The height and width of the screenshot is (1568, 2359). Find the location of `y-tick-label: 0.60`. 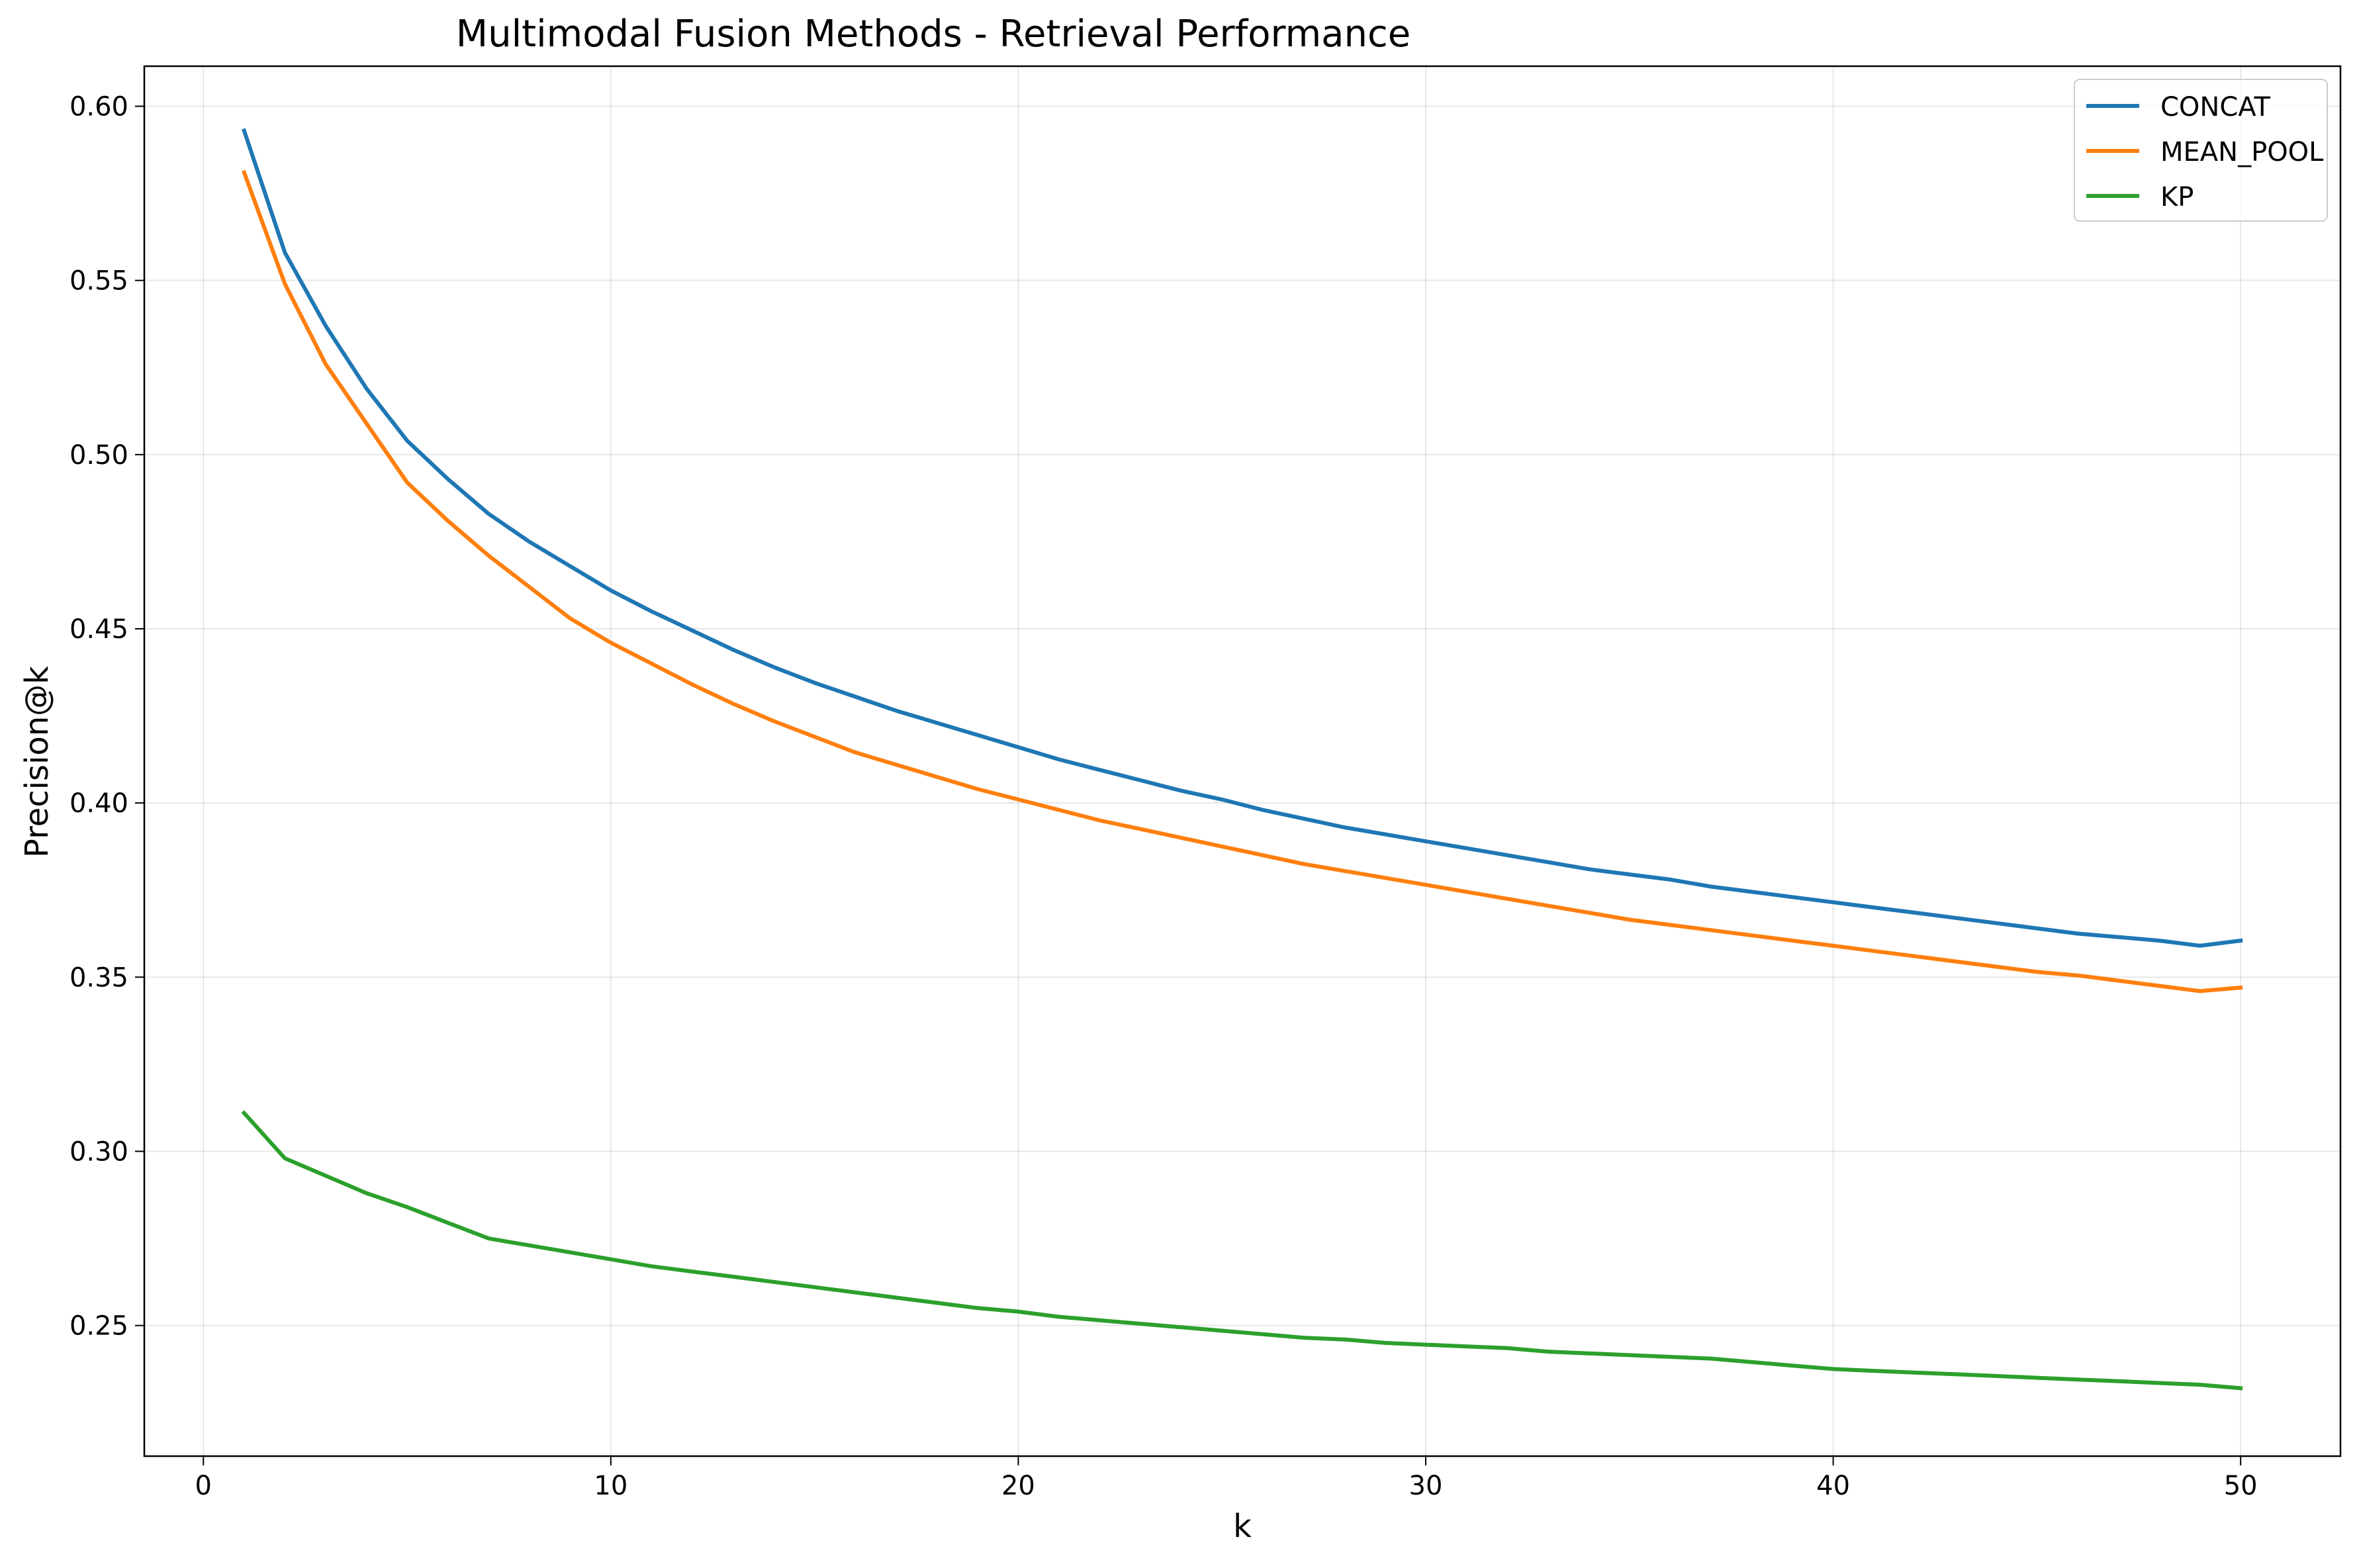

y-tick-label: 0.60 is located at coordinates (98, 107).